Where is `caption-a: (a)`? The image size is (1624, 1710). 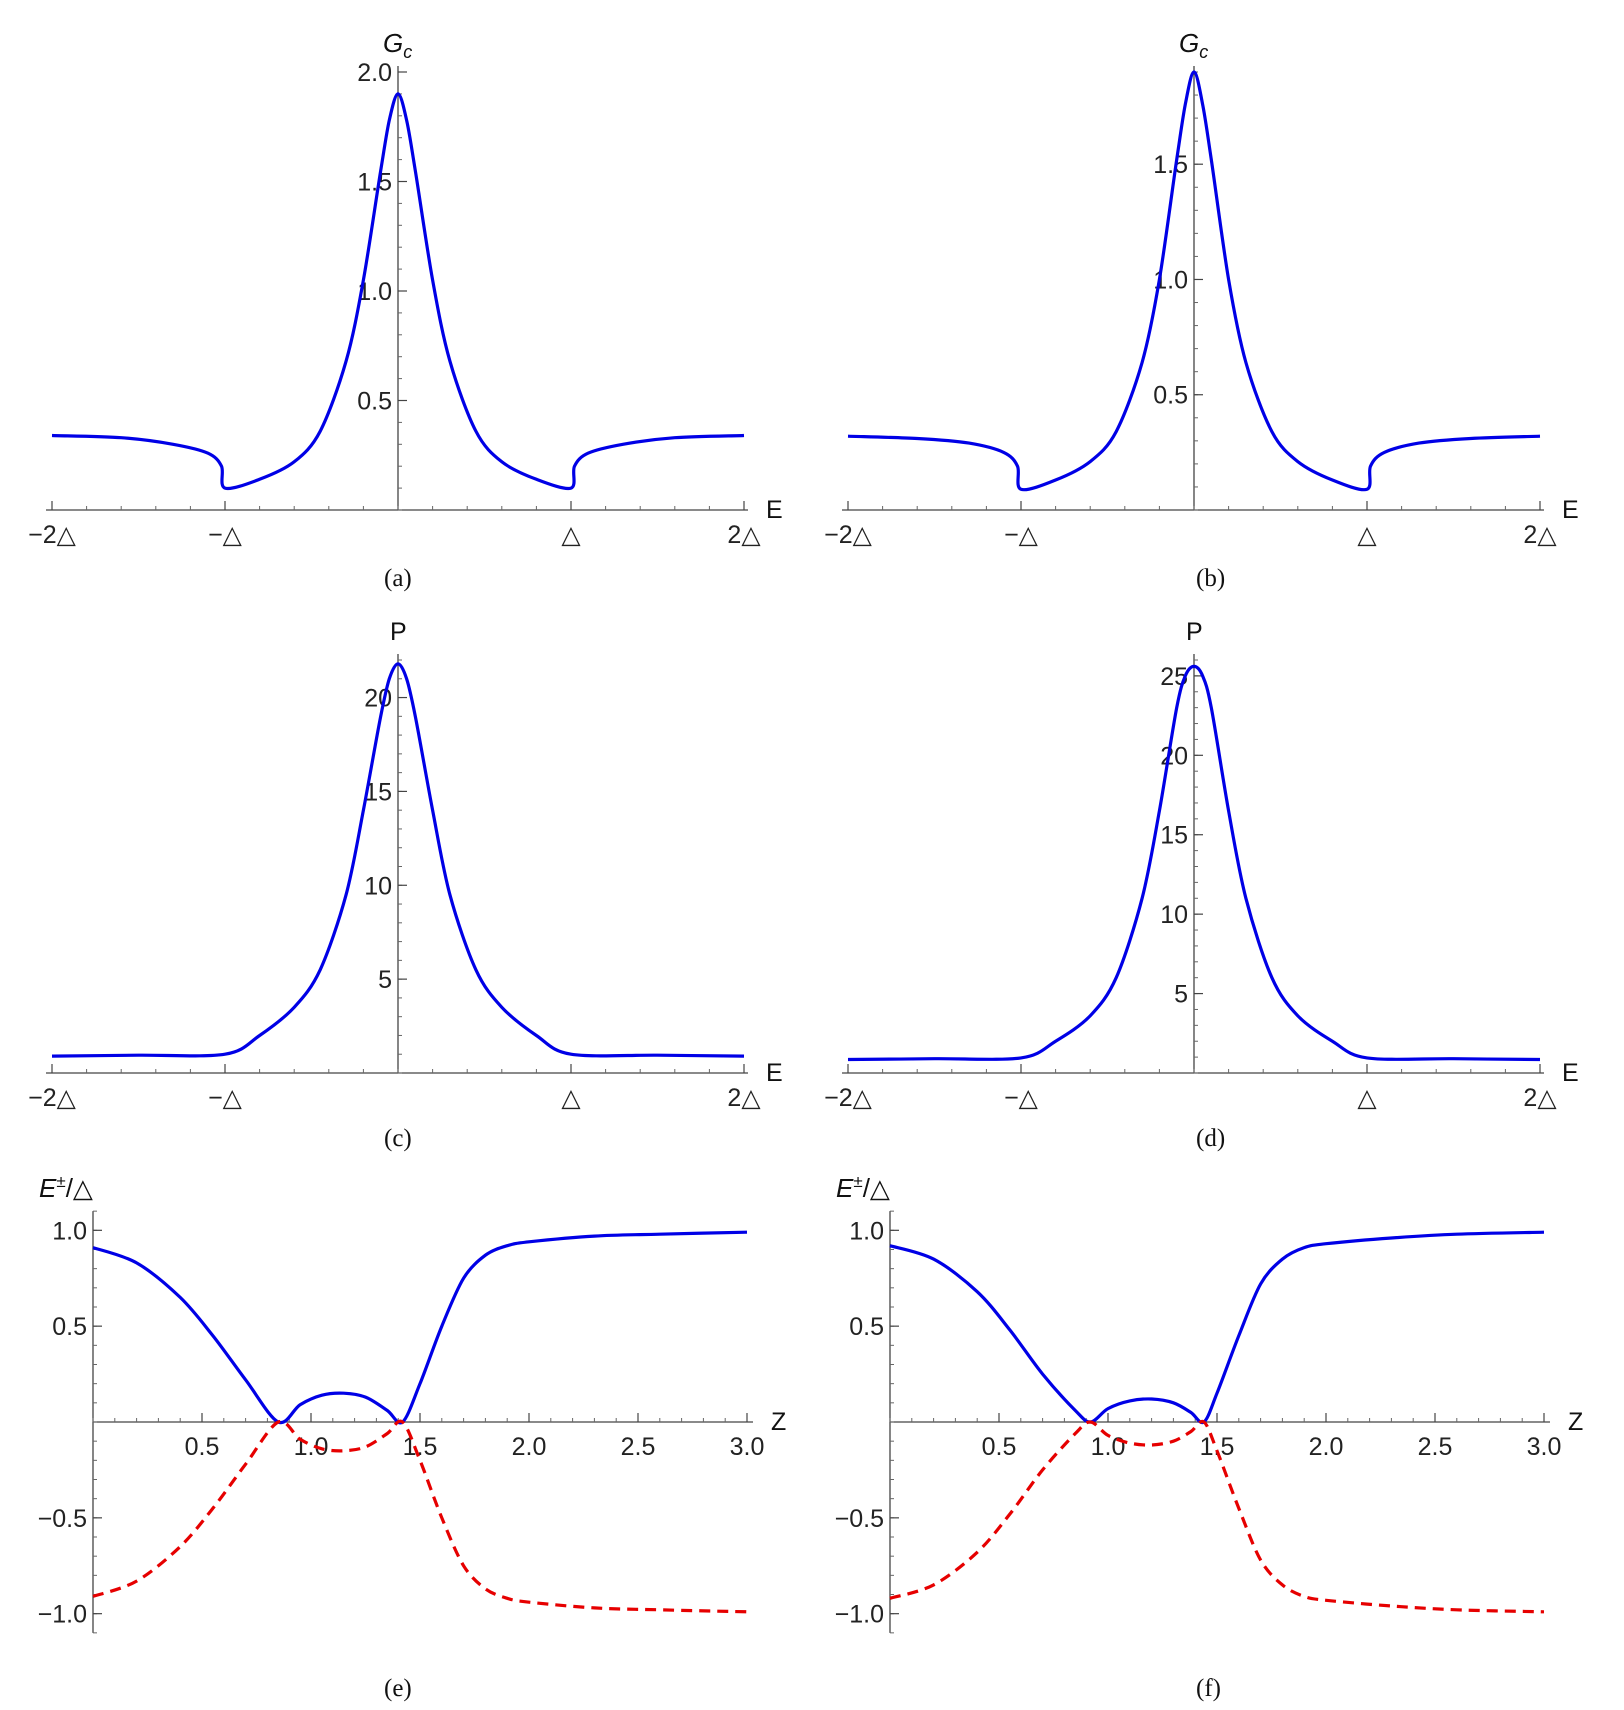
caption-a: (a) is located at coordinates (398, 578).